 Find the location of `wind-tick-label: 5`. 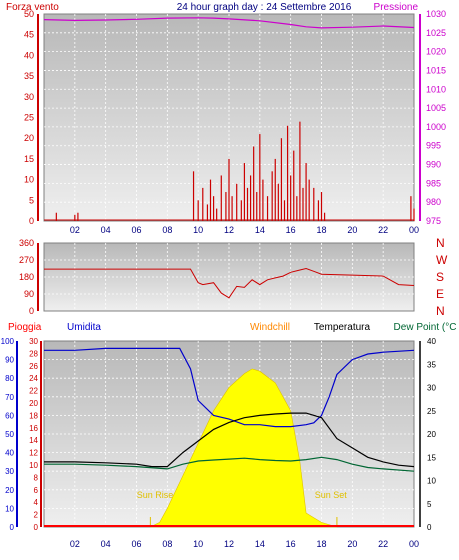

wind-tick-label: 5 is located at coordinates (31, 200).